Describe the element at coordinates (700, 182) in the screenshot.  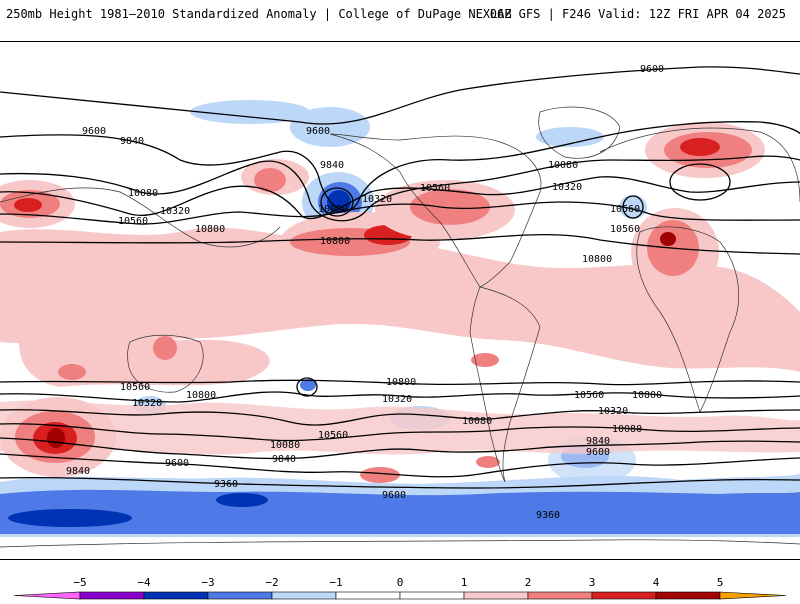
I see `contour-closed-hi-europe` at that location.